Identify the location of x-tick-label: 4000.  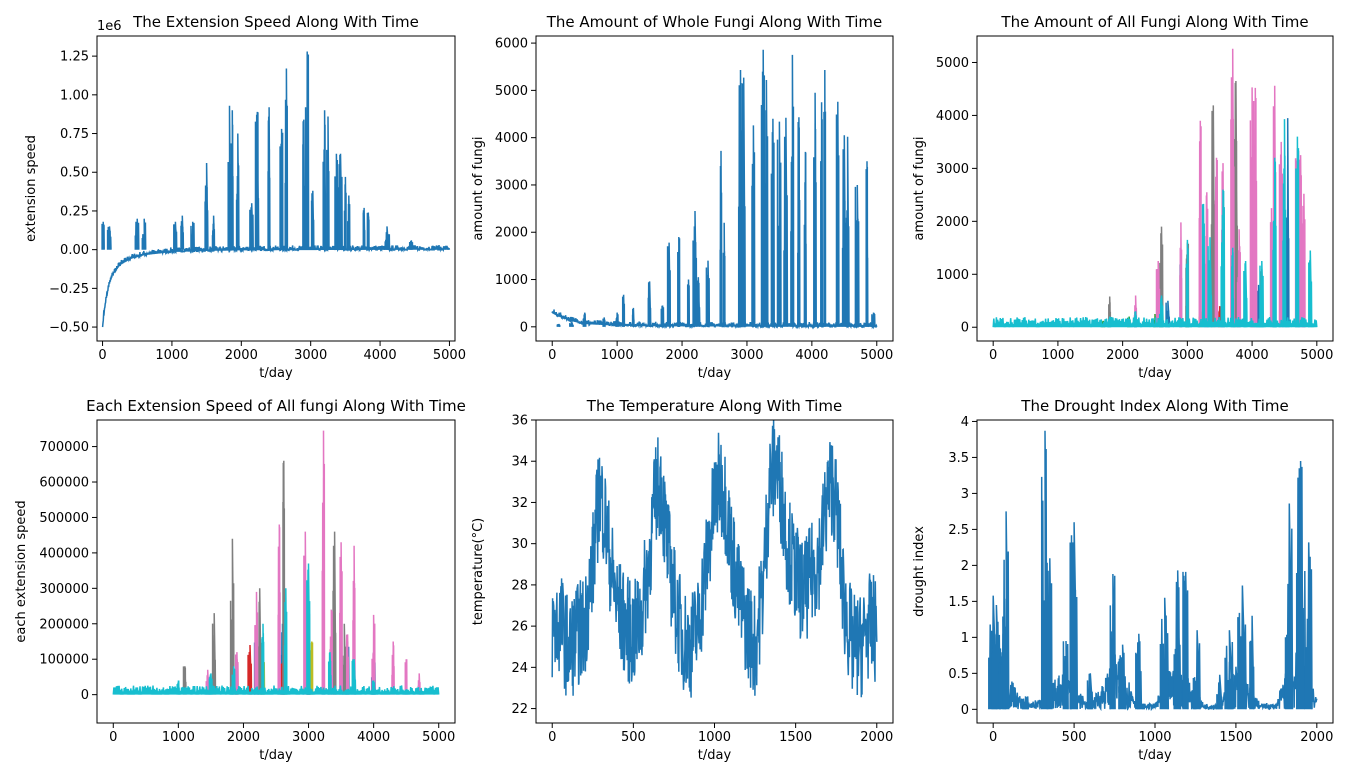
(380, 355).